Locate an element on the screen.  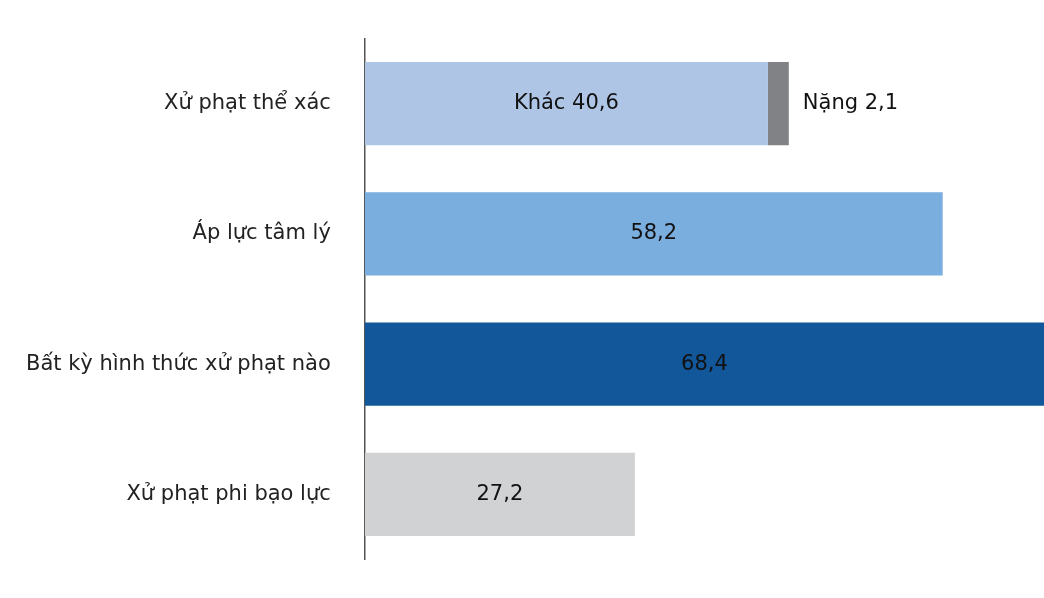
data-label: 58,2 is located at coordinates (654, 232).